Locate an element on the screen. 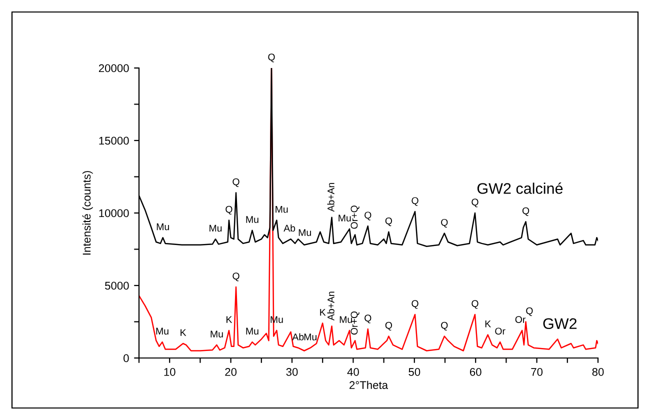 This screenshot has width=651, height=416. x-tick-label: 40 is located at coordinates (353, 372).